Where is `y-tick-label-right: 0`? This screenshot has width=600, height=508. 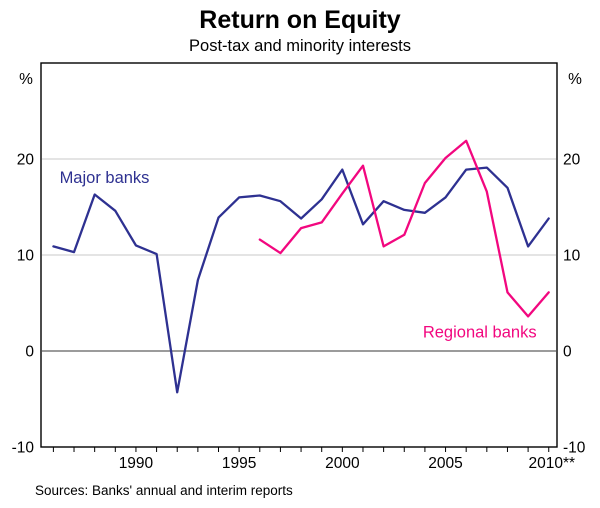 y-tick-label-right: 0 is located at coordinates (567, 352).